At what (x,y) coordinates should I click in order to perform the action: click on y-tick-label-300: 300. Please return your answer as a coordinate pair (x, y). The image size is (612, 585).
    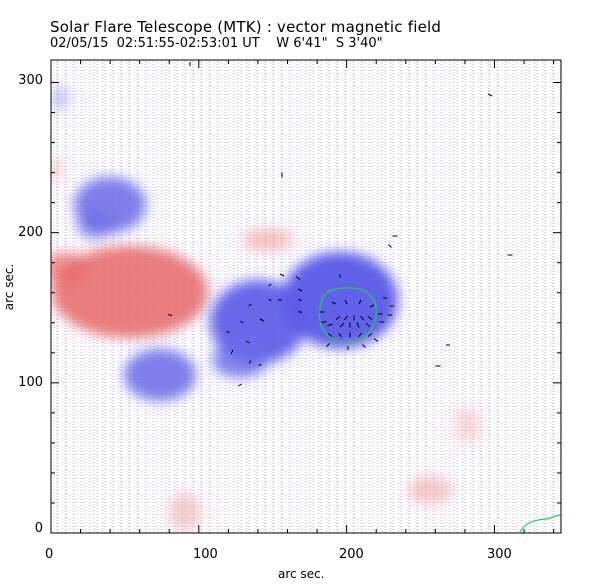
    Looking at the image, I should click on (30, 80).